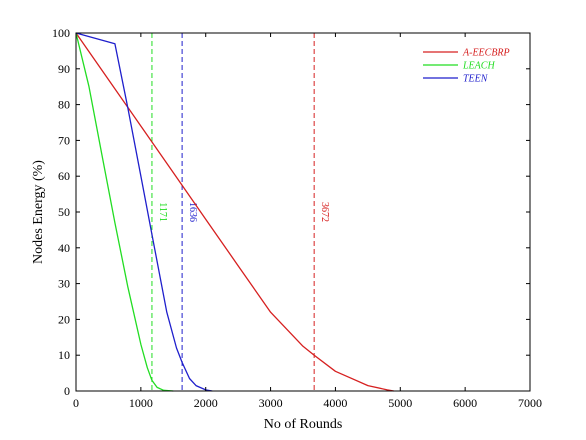 The width and height of the screenshot is (586, 440). I want to click on y-tick-label: 80, so click(64, 105).